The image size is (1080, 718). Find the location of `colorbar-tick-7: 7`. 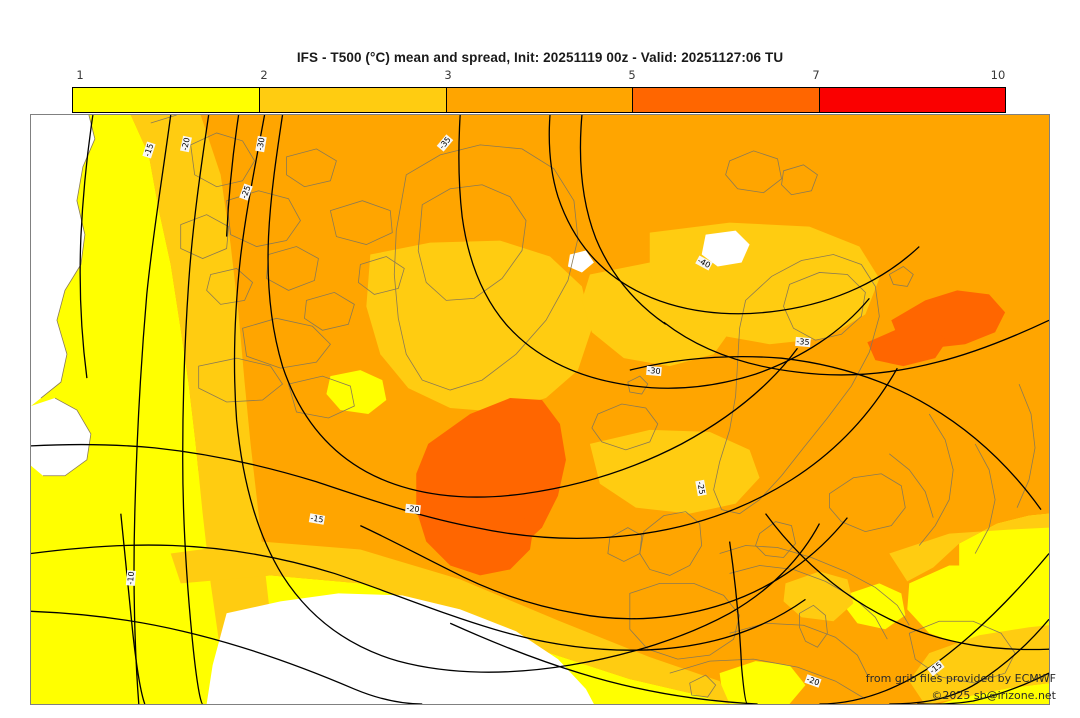

colorbar-tick-7: 7 is located at coordinates (816, 75).